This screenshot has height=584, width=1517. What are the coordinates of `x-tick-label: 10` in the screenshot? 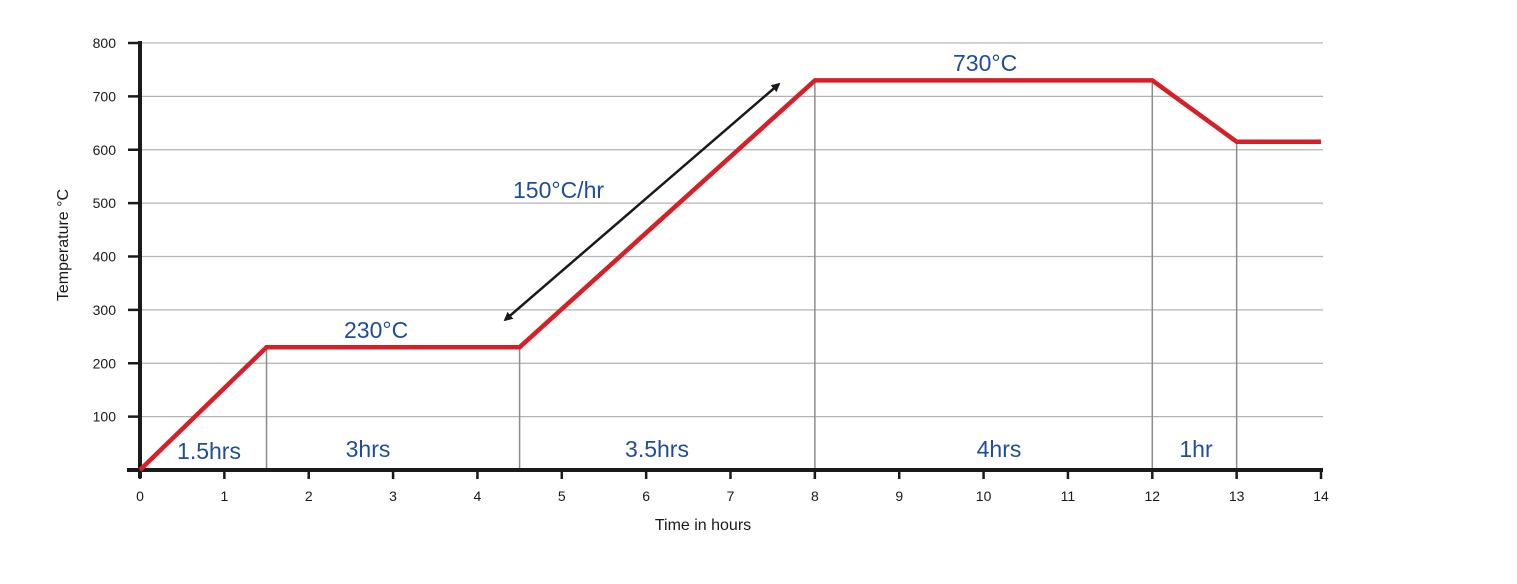 It's located at (984, 496).